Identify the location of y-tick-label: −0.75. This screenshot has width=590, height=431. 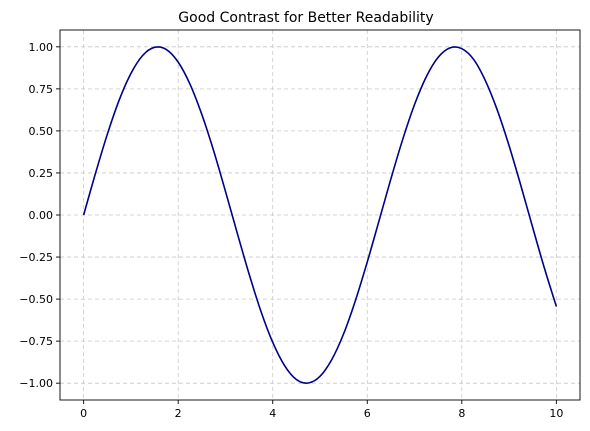
(36, 341).